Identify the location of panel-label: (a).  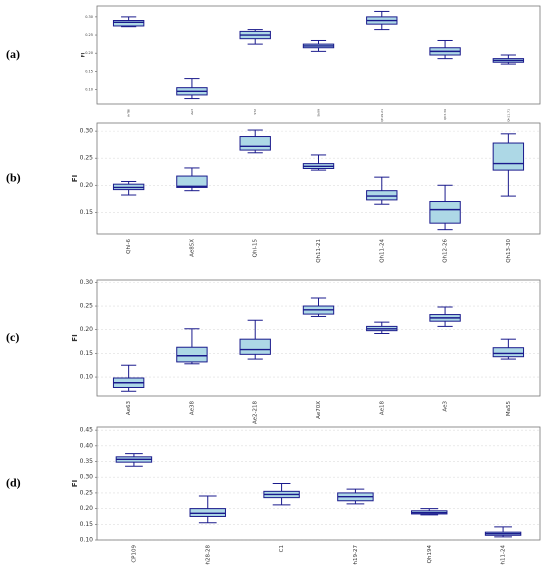
(13, 54).